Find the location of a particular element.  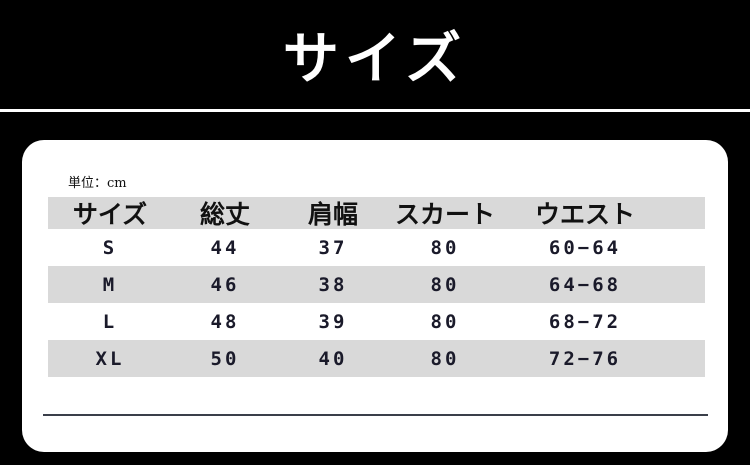

table-header-row: サイズ 総丈 肩幅 スカート ウエスト is located at coordinates (376, 213).